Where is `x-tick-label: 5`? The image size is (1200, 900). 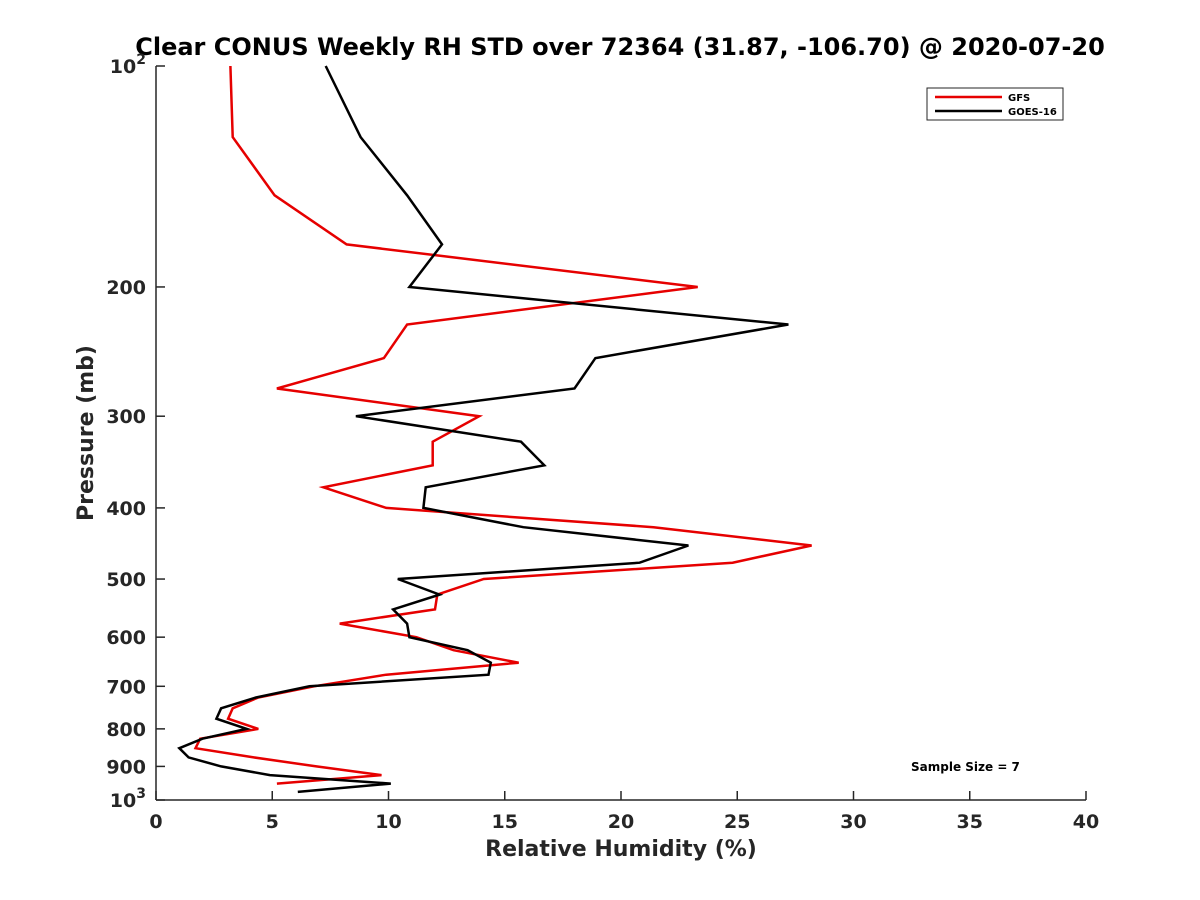
x-tick-label: 5 is located at coordinates (272, 822).